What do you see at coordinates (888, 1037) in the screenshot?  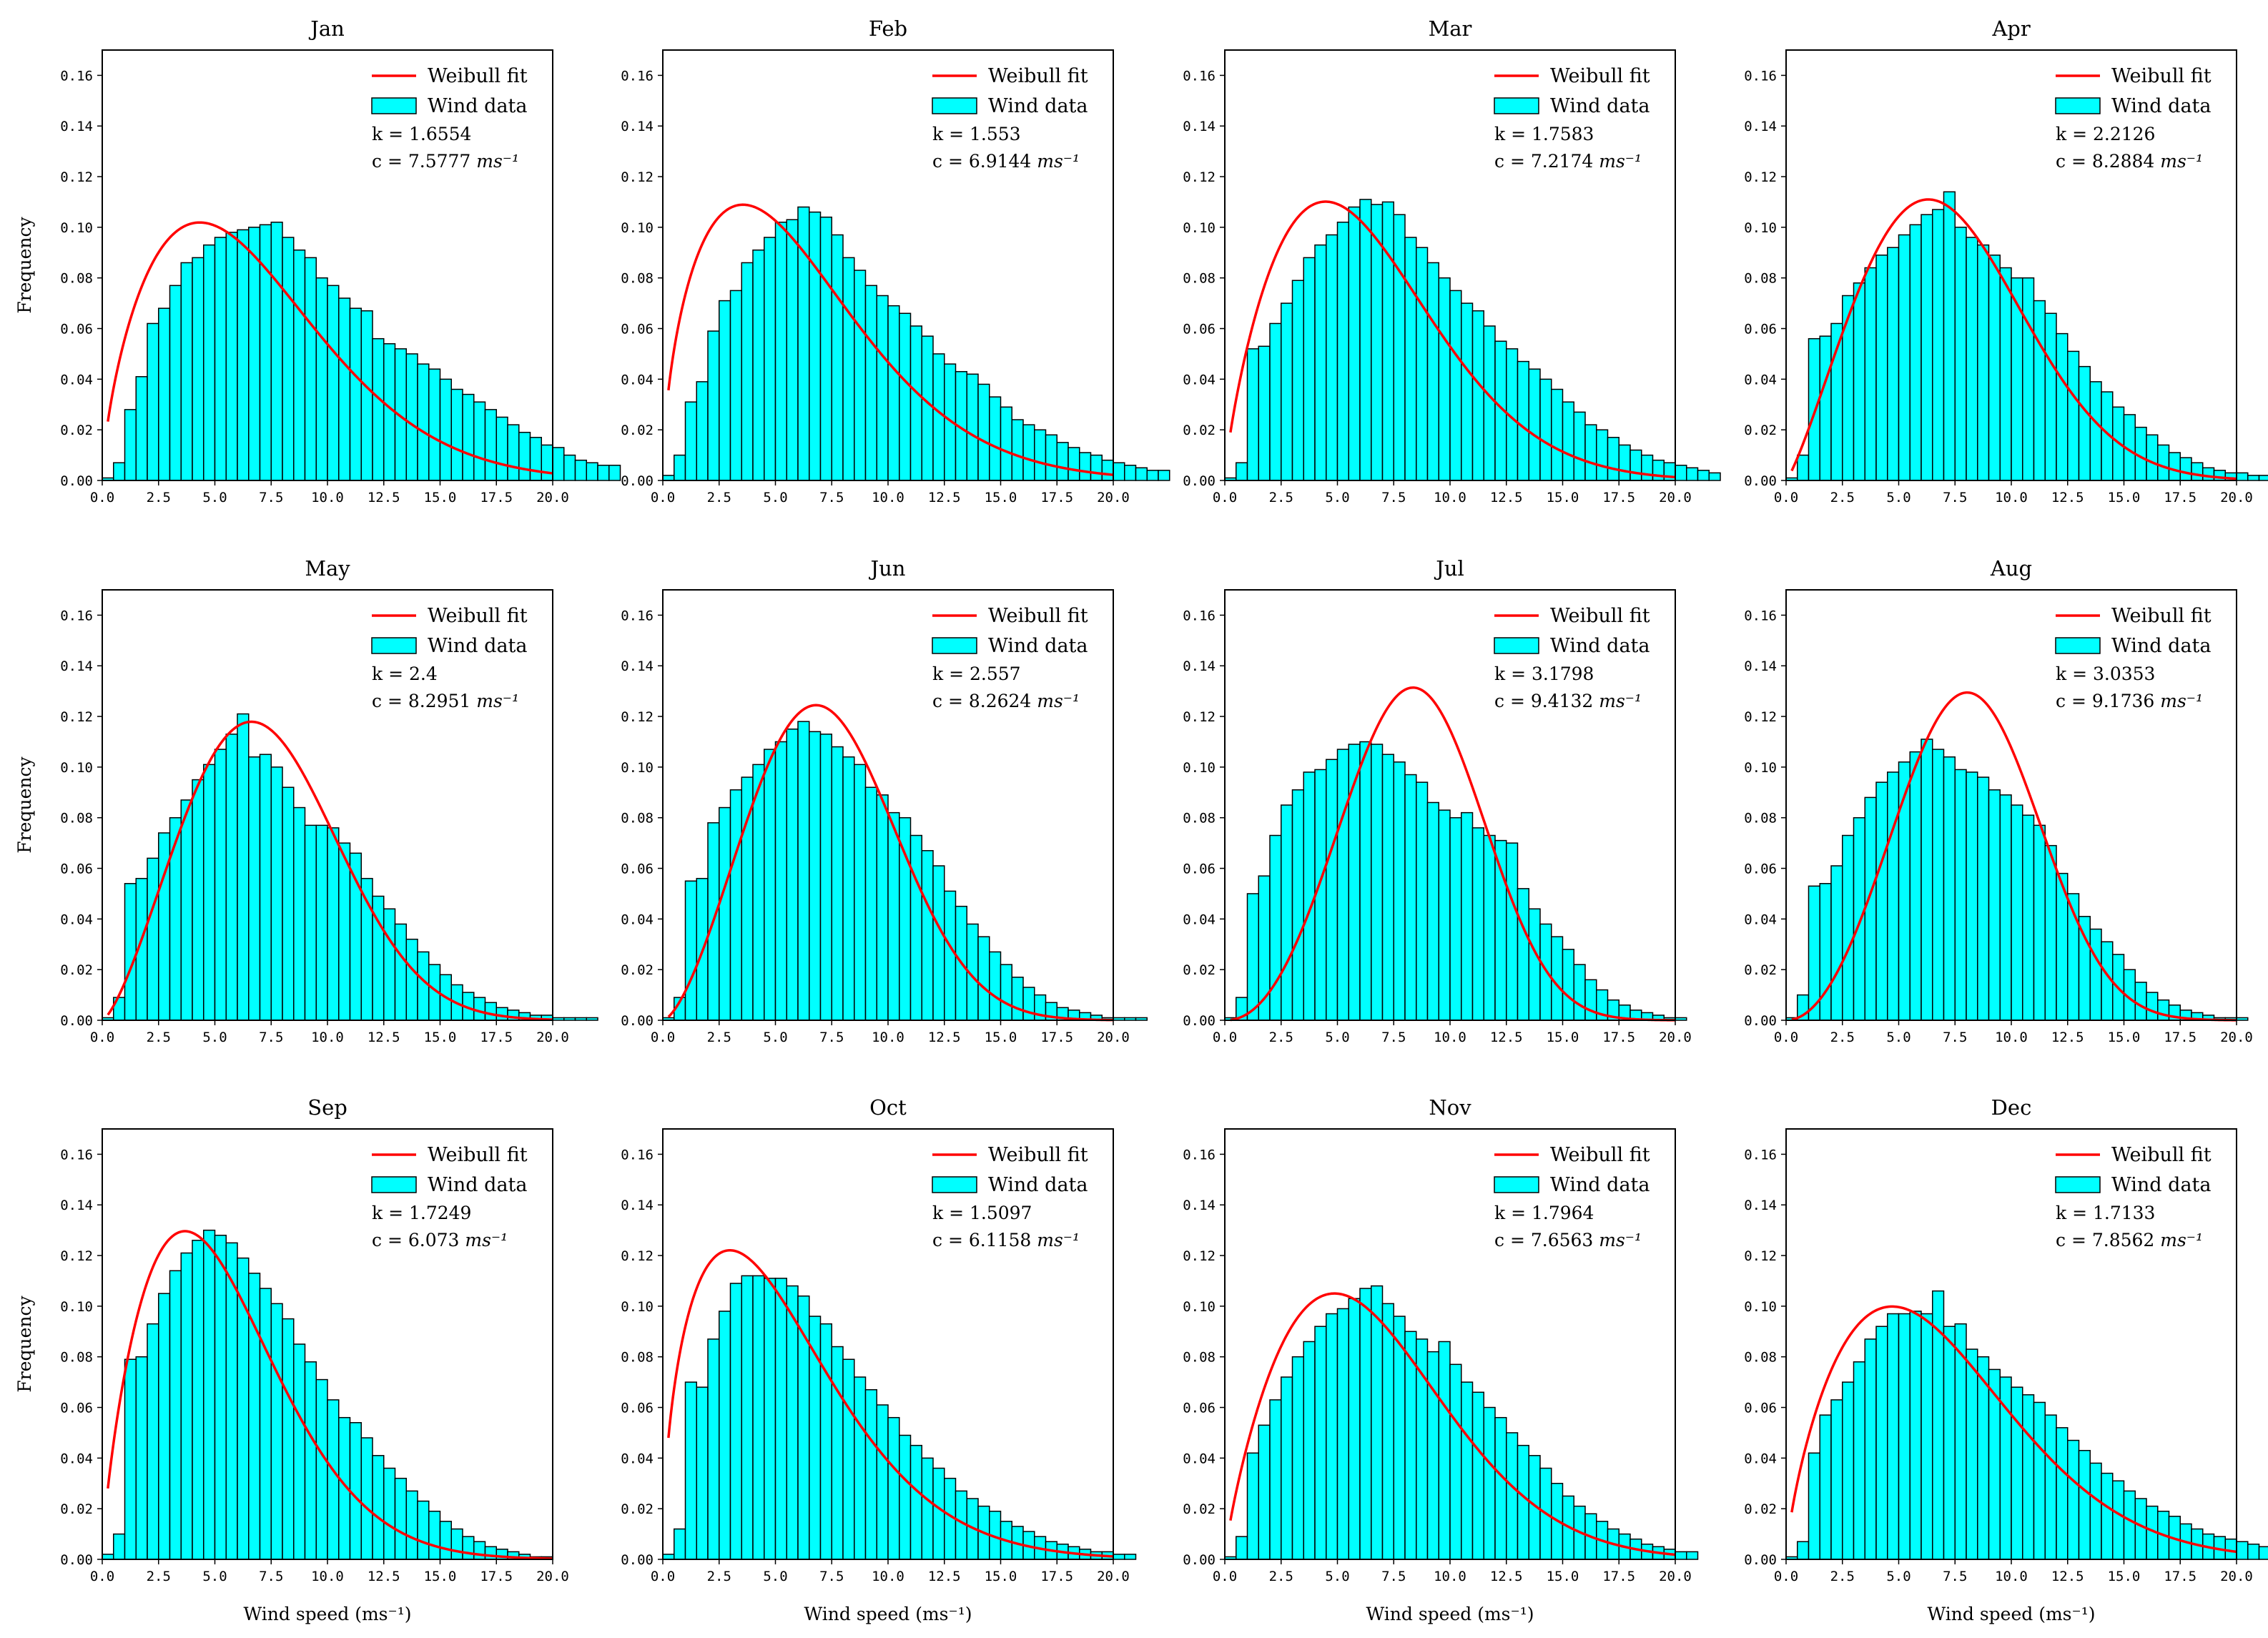 I see `x-tick-label: 10.0` at bounding box center [888, 1037].